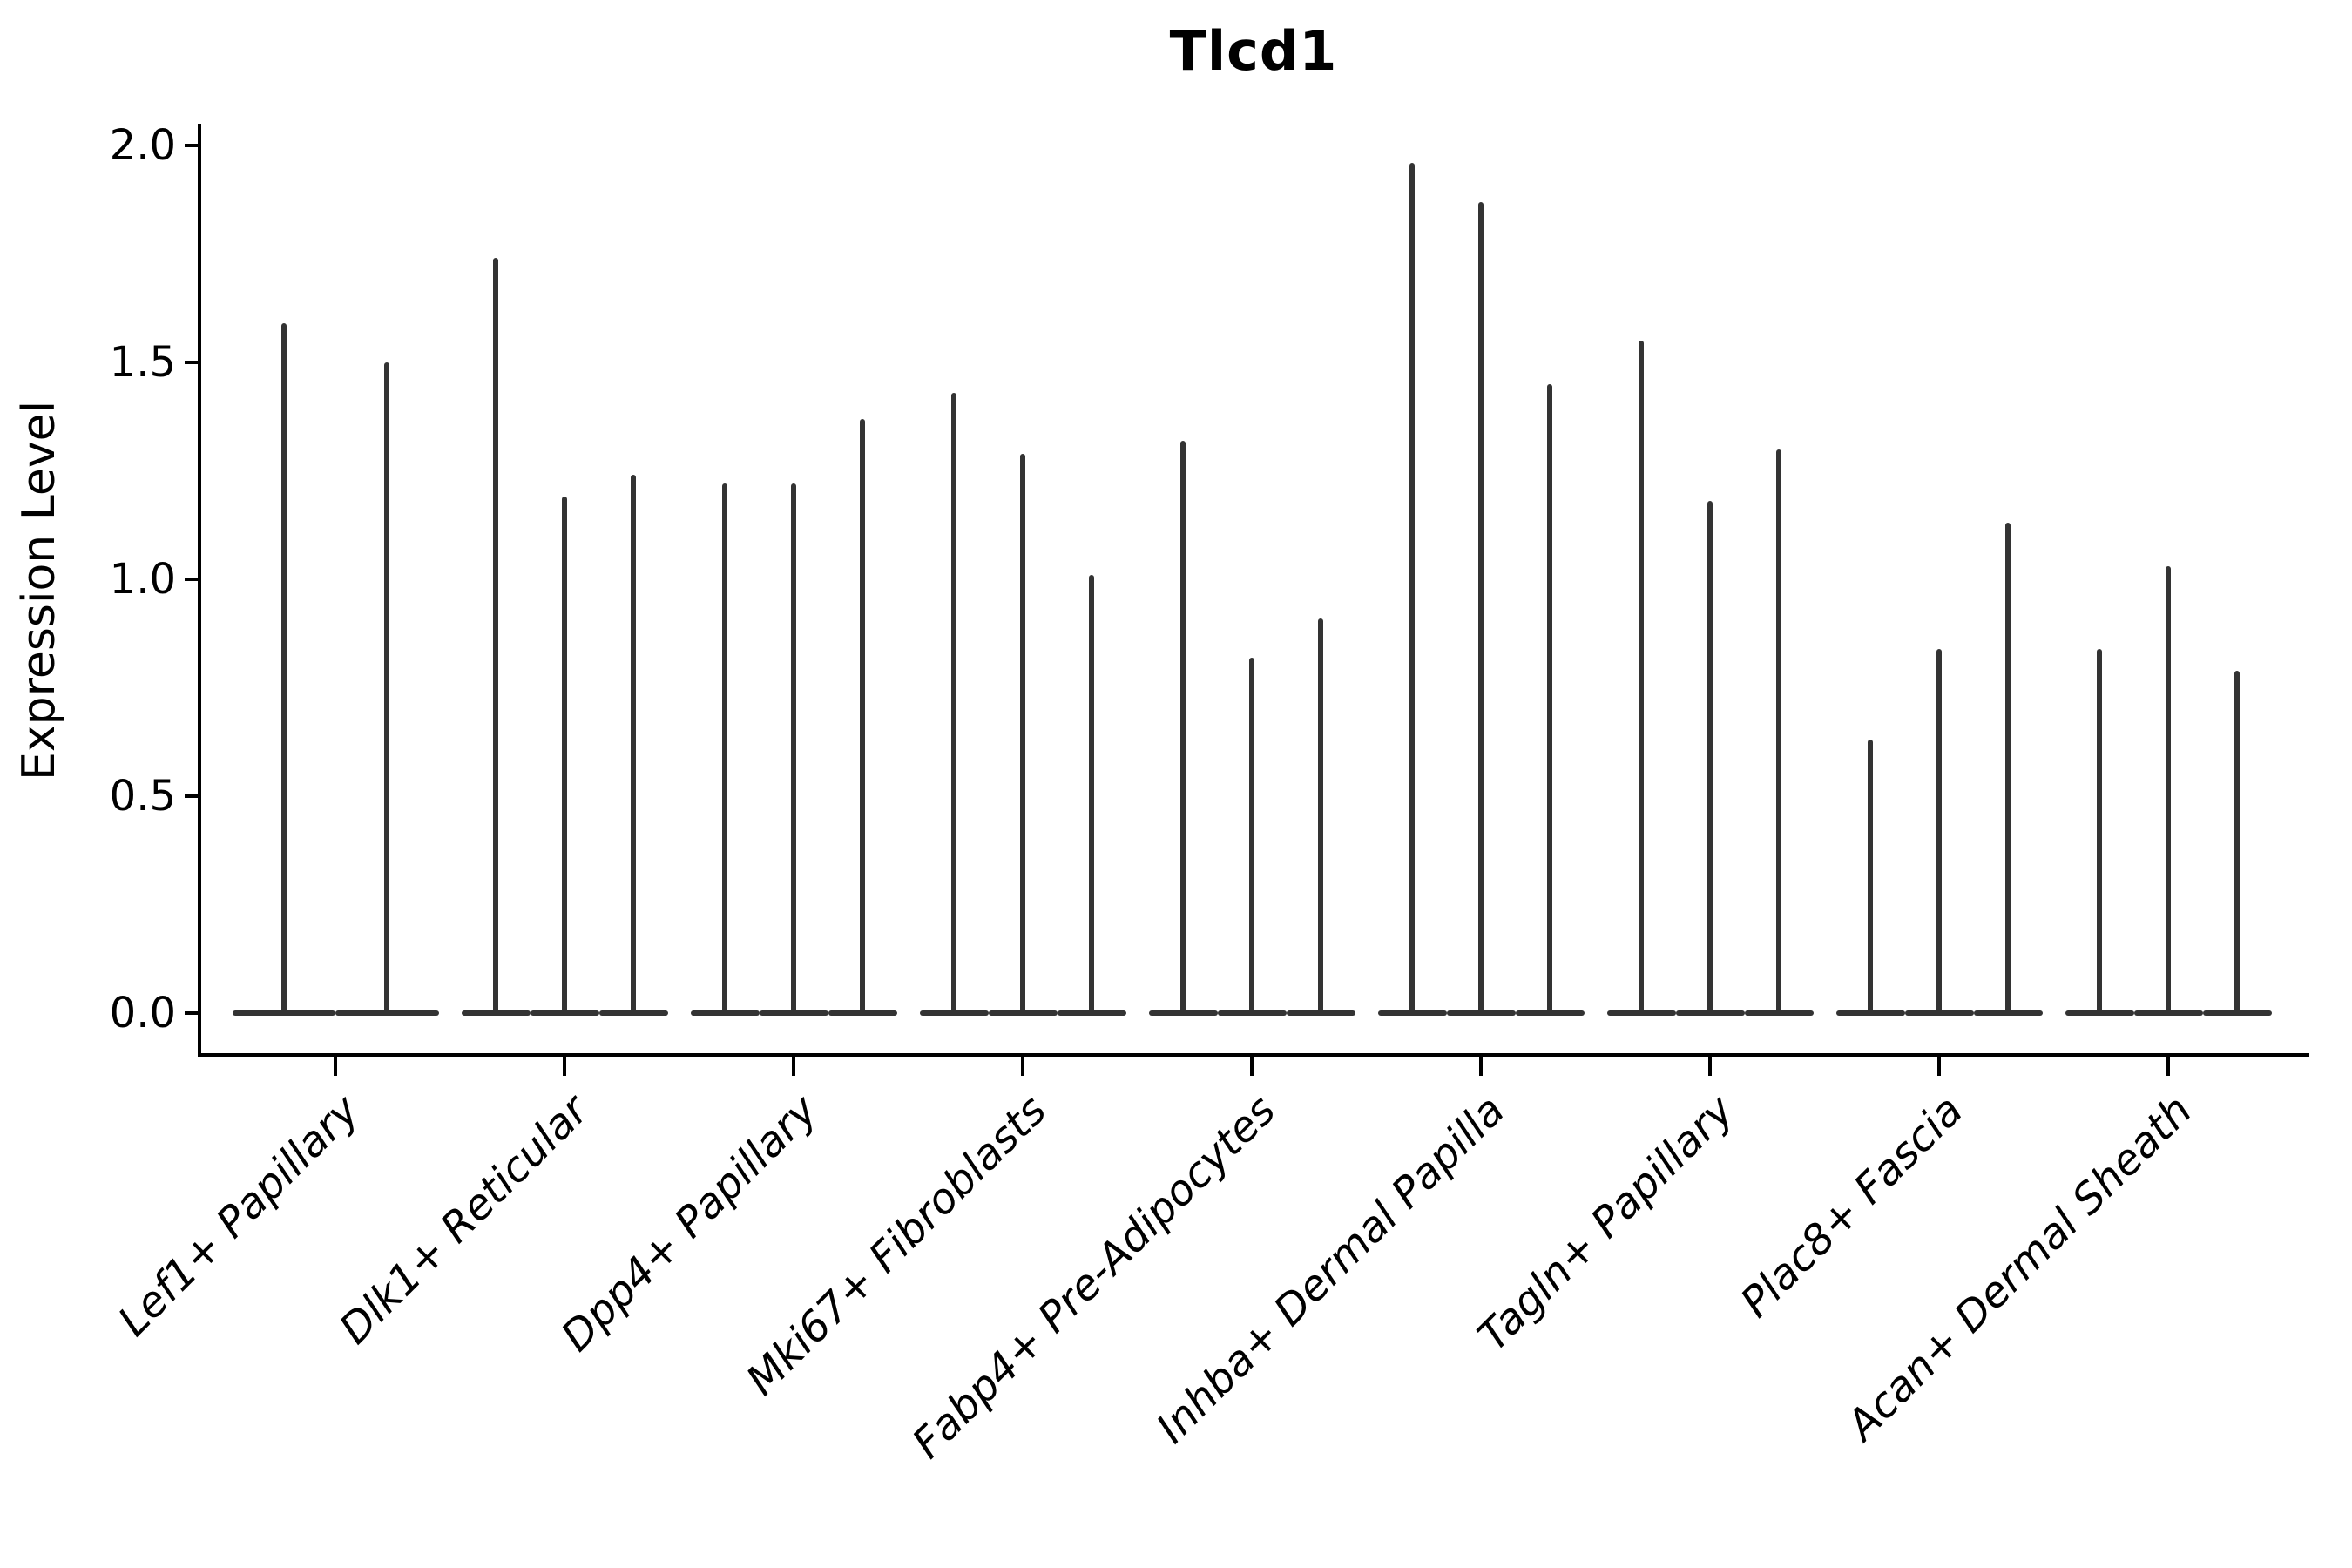  What do you see at coordinates (199, 589) in the screenshot?
I see `y-axis-spine` at bounding box center [199, 589].